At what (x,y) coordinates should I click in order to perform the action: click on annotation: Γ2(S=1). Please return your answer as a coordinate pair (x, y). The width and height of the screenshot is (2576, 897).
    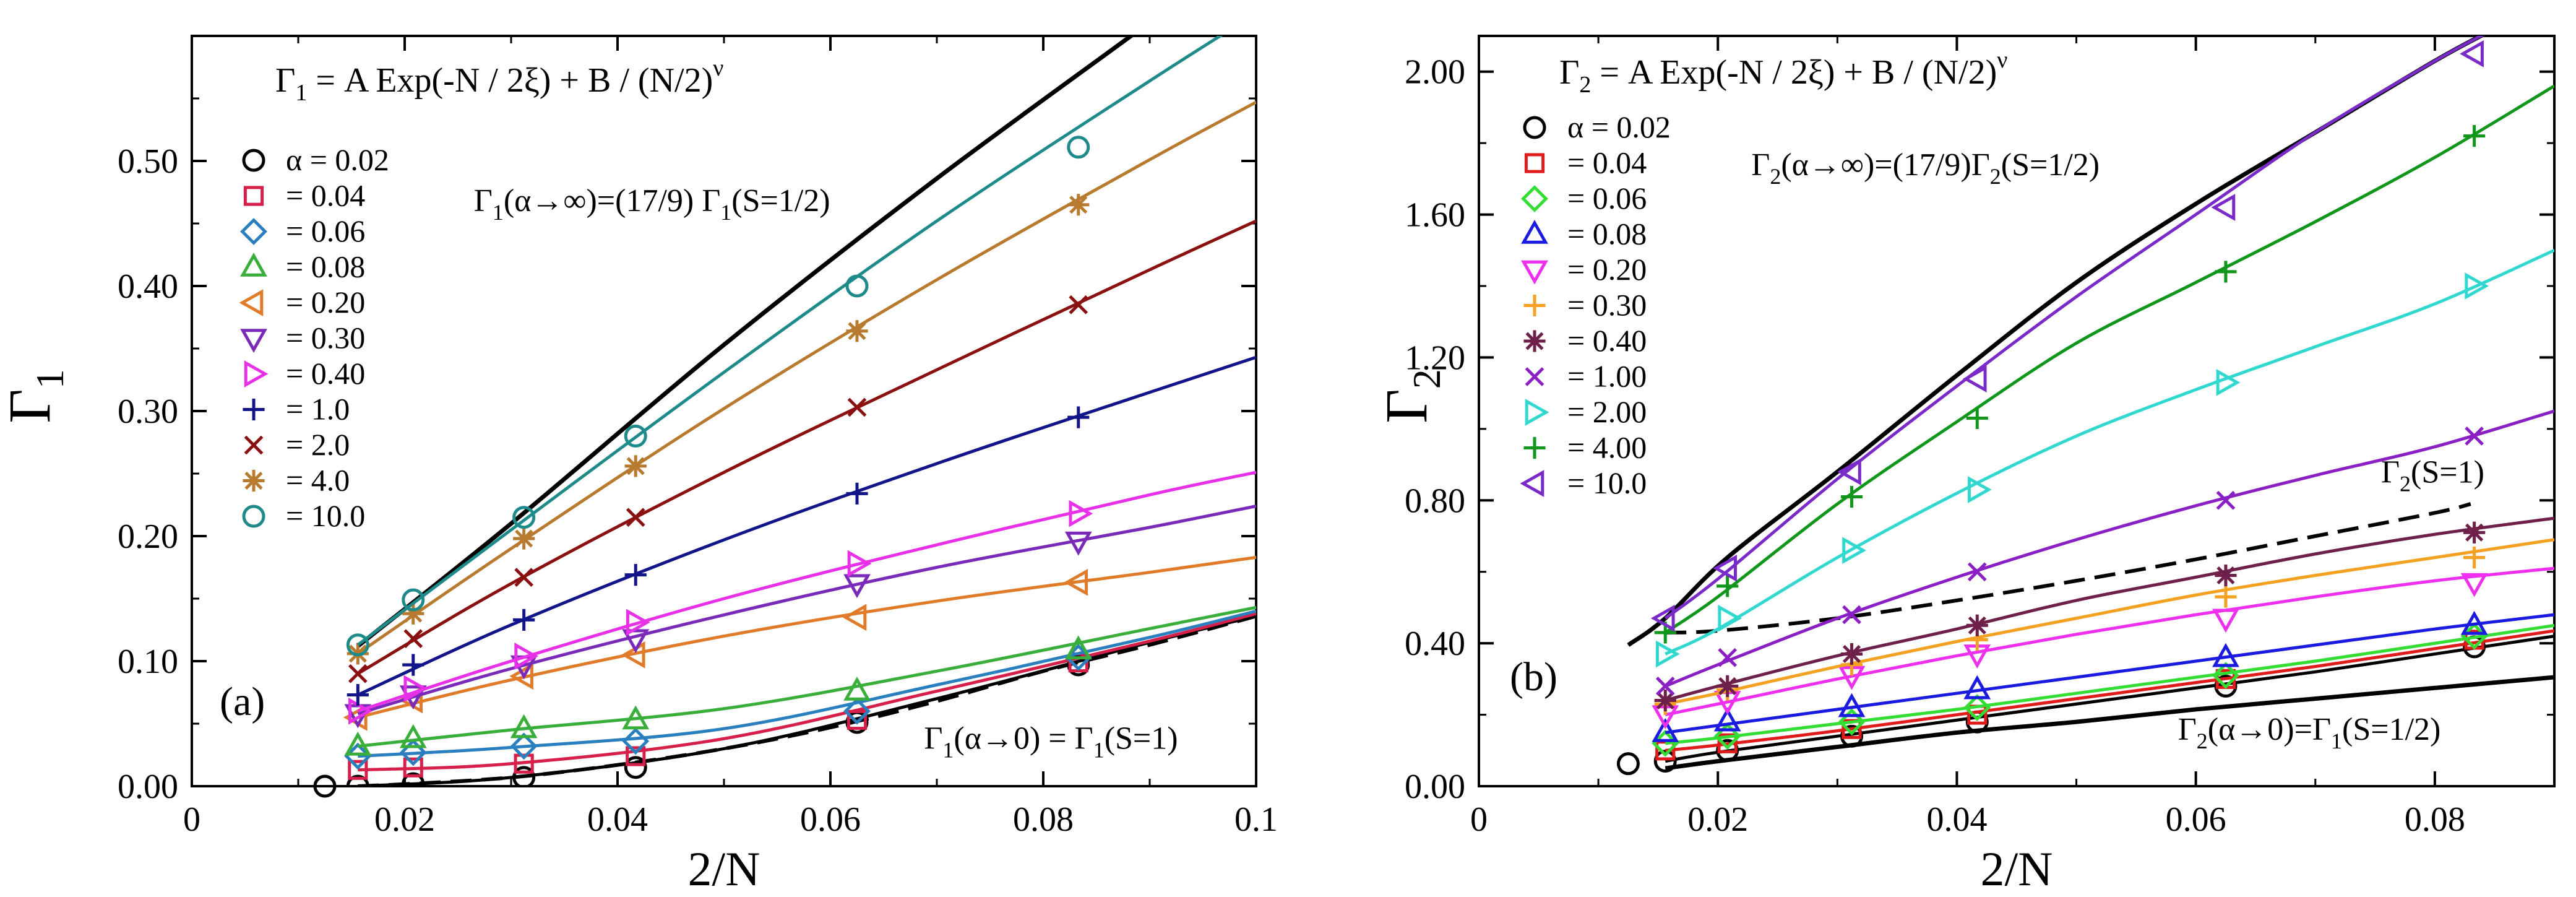
    Looking at the image, I should click on (2432, 475).